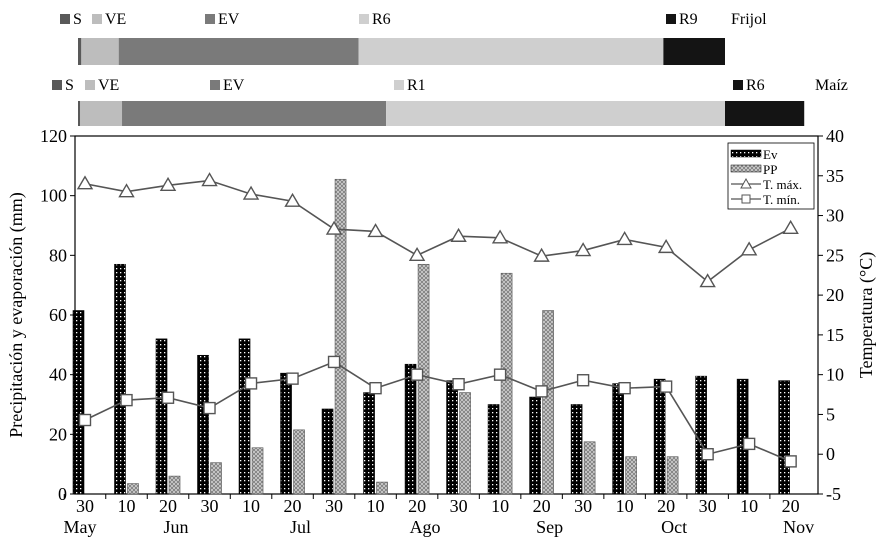  Describe the element at coordinates (58, 255) in the screenshot. I see `y-tick-label: 80` at that location.